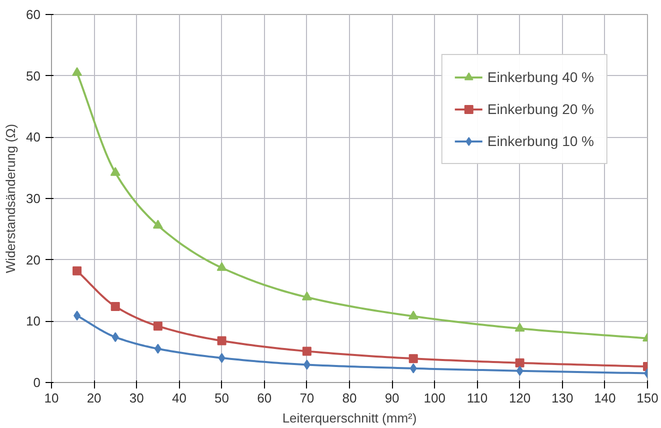  Describe the element at coordinates (33, 198) in the screenshot. I see `y-tick-label: 30` at that location.